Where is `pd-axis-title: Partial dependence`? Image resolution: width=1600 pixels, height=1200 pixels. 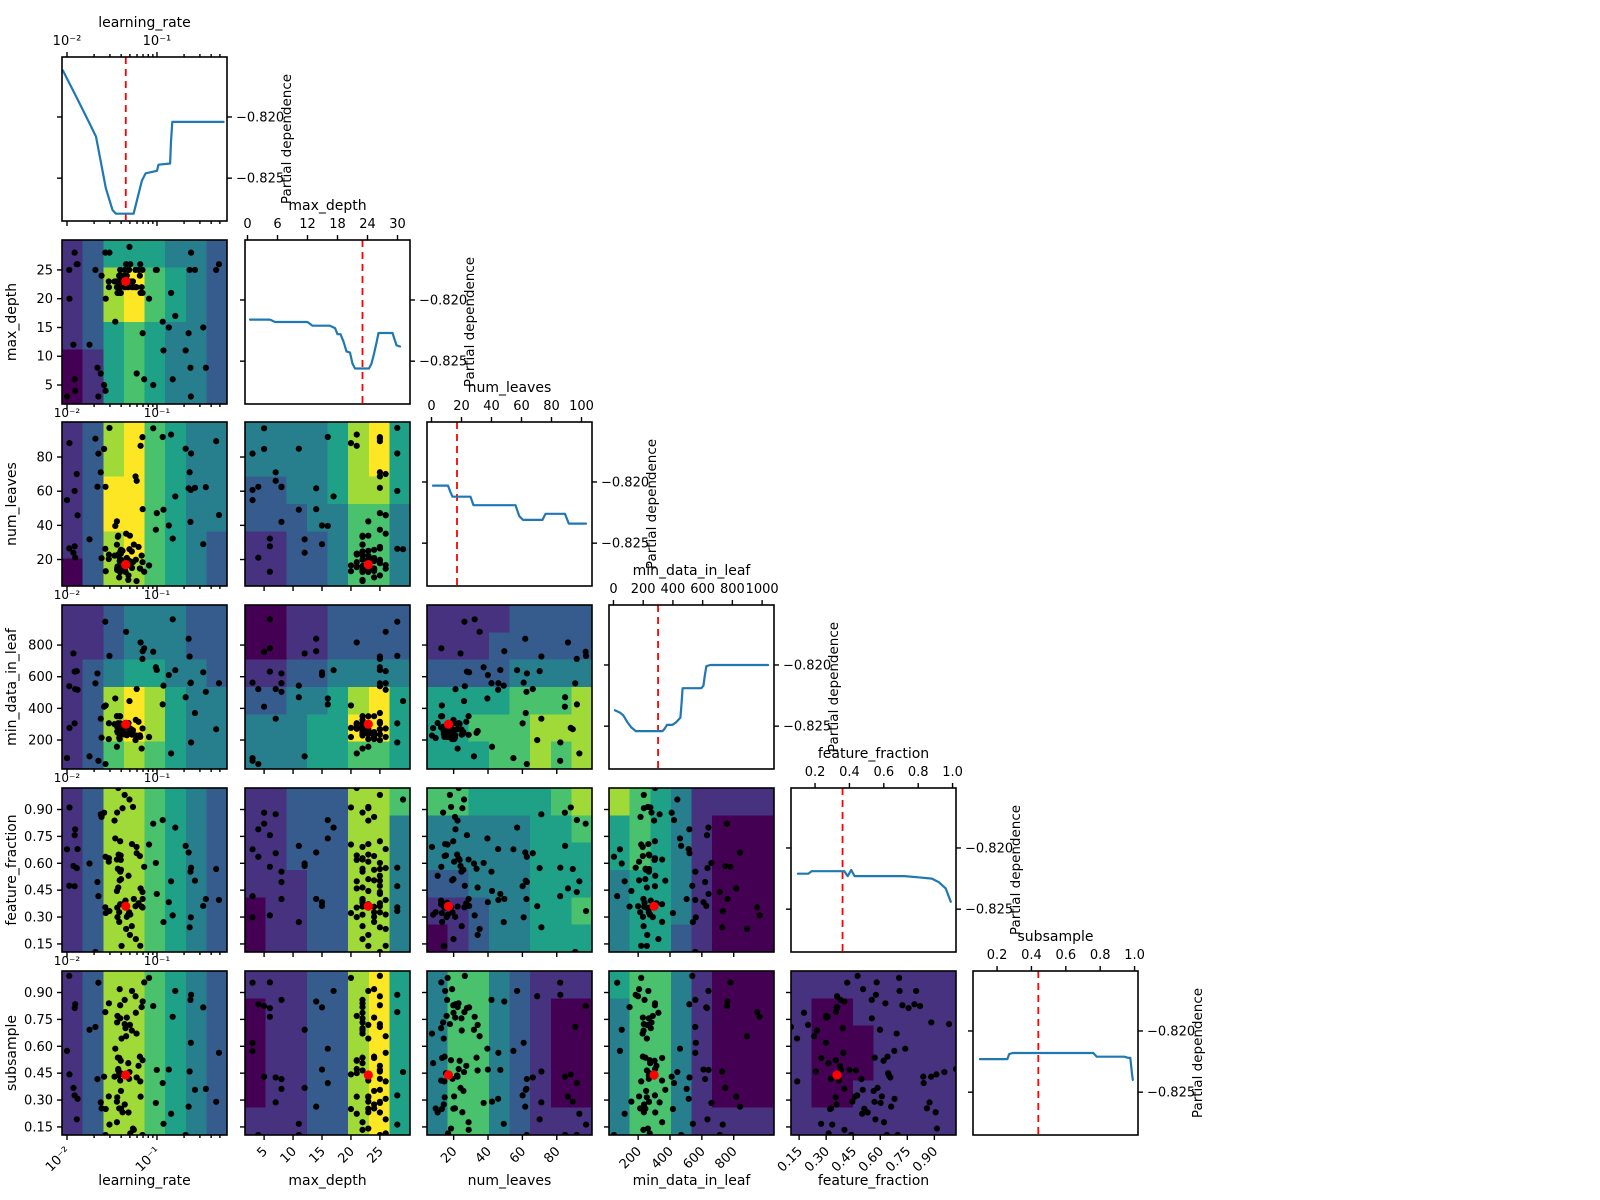 pd-axis-title: Partial dependence is located at coordinates (652, 504).